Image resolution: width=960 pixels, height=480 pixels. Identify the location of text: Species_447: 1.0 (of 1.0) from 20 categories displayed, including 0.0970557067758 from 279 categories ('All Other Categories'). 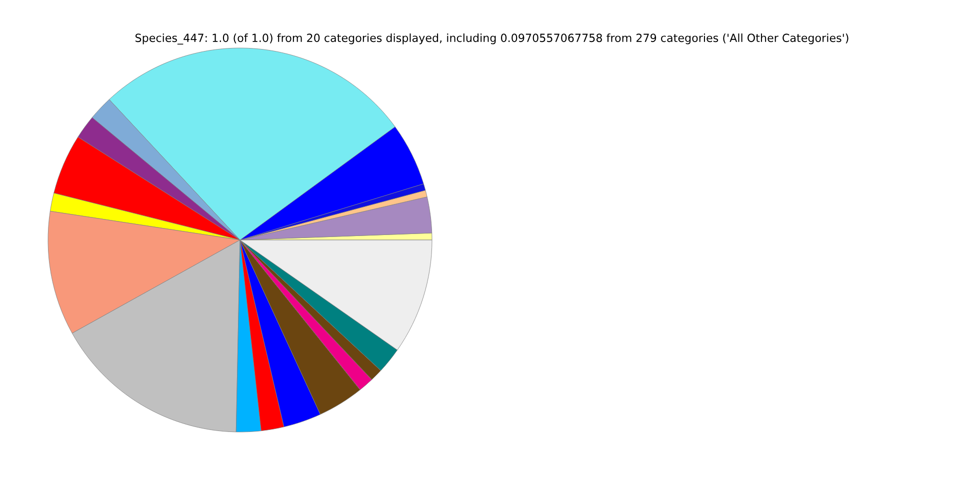
(491, 39).